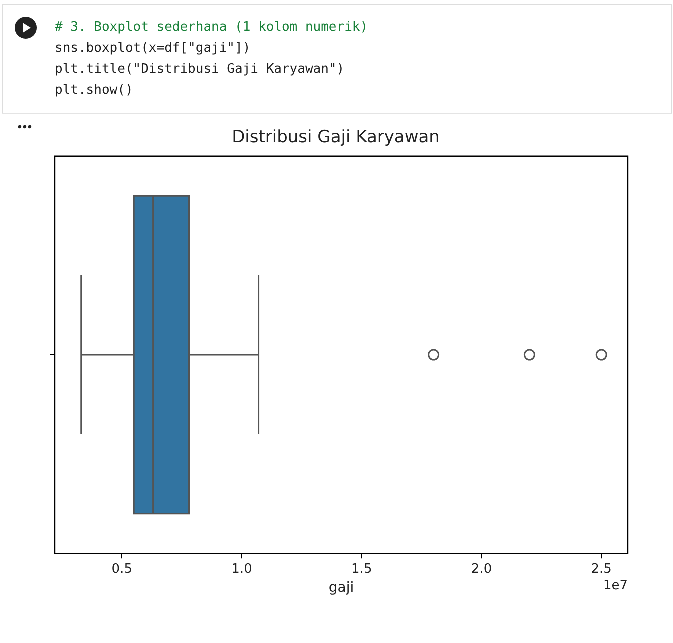 This screenshot has width=673, height=643. I want to click on x-tick-label: 2.0, so click(481, 569).